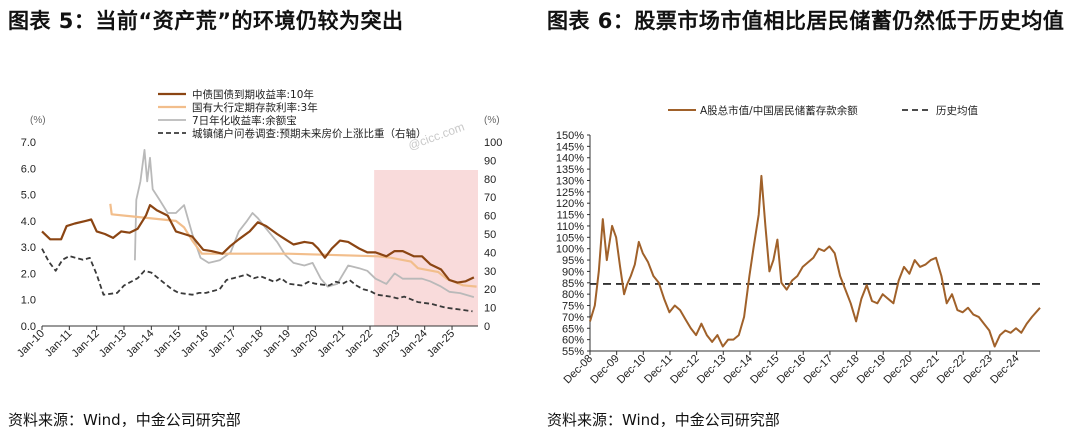  I want to click on y-tick-label: 145%, so click(570, 147).